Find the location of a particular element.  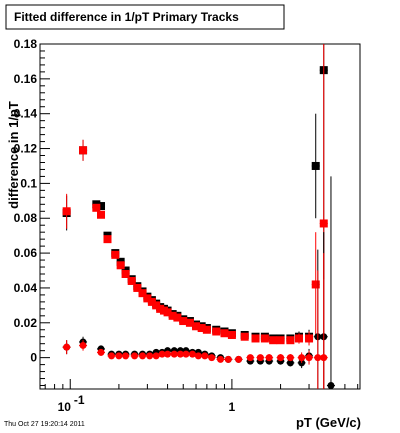

chart-title: Fitted difference in 1/pT Primary Tracks is located at coordinates (126, 17).